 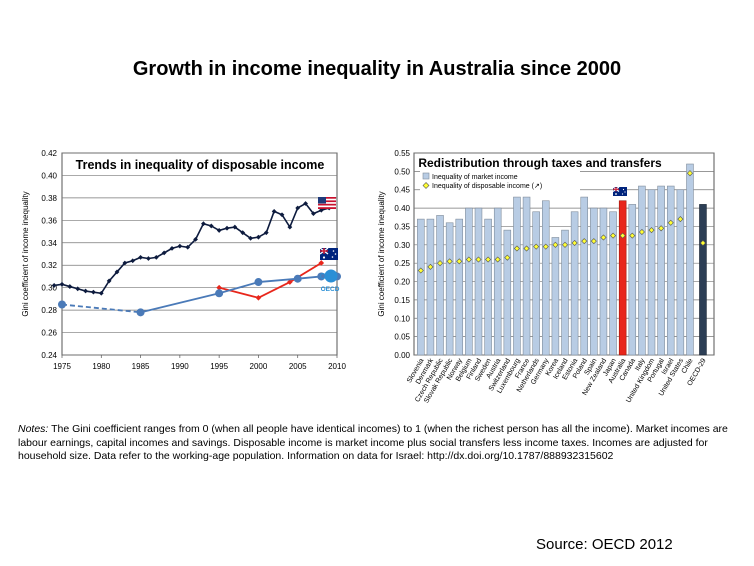 I want to click on left-series, so click(x=196, y=259).